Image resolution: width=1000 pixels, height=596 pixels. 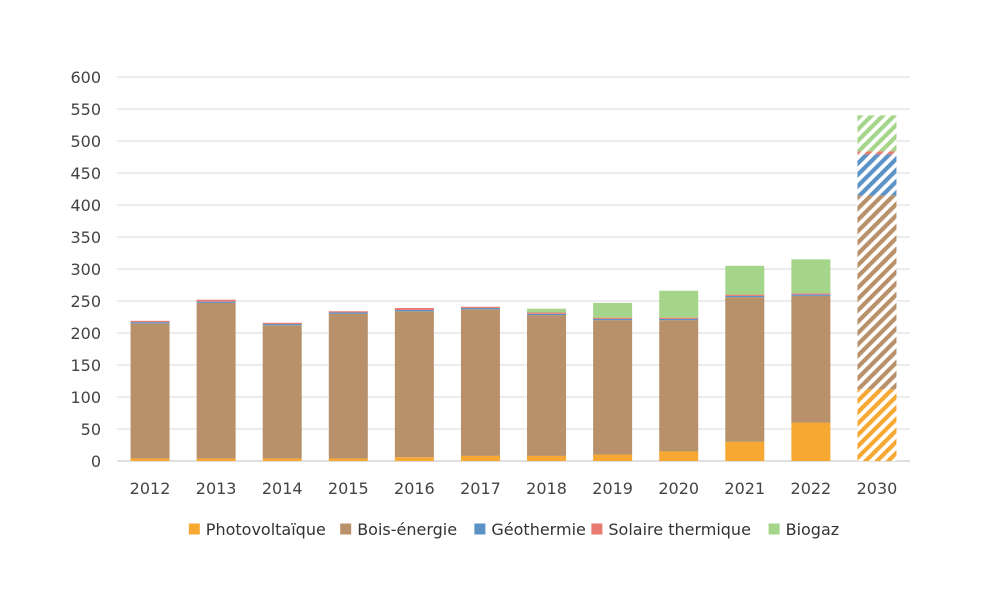 What do you see at coordinates (150, 391) in the screenshot?
I see `bar-bois-energie-2012` at bounding box center [150, 391].